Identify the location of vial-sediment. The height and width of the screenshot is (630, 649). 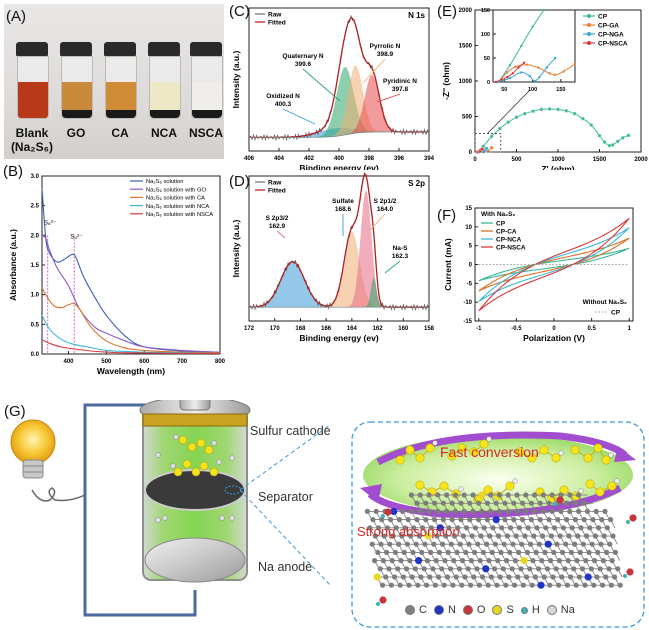
(121, 114).